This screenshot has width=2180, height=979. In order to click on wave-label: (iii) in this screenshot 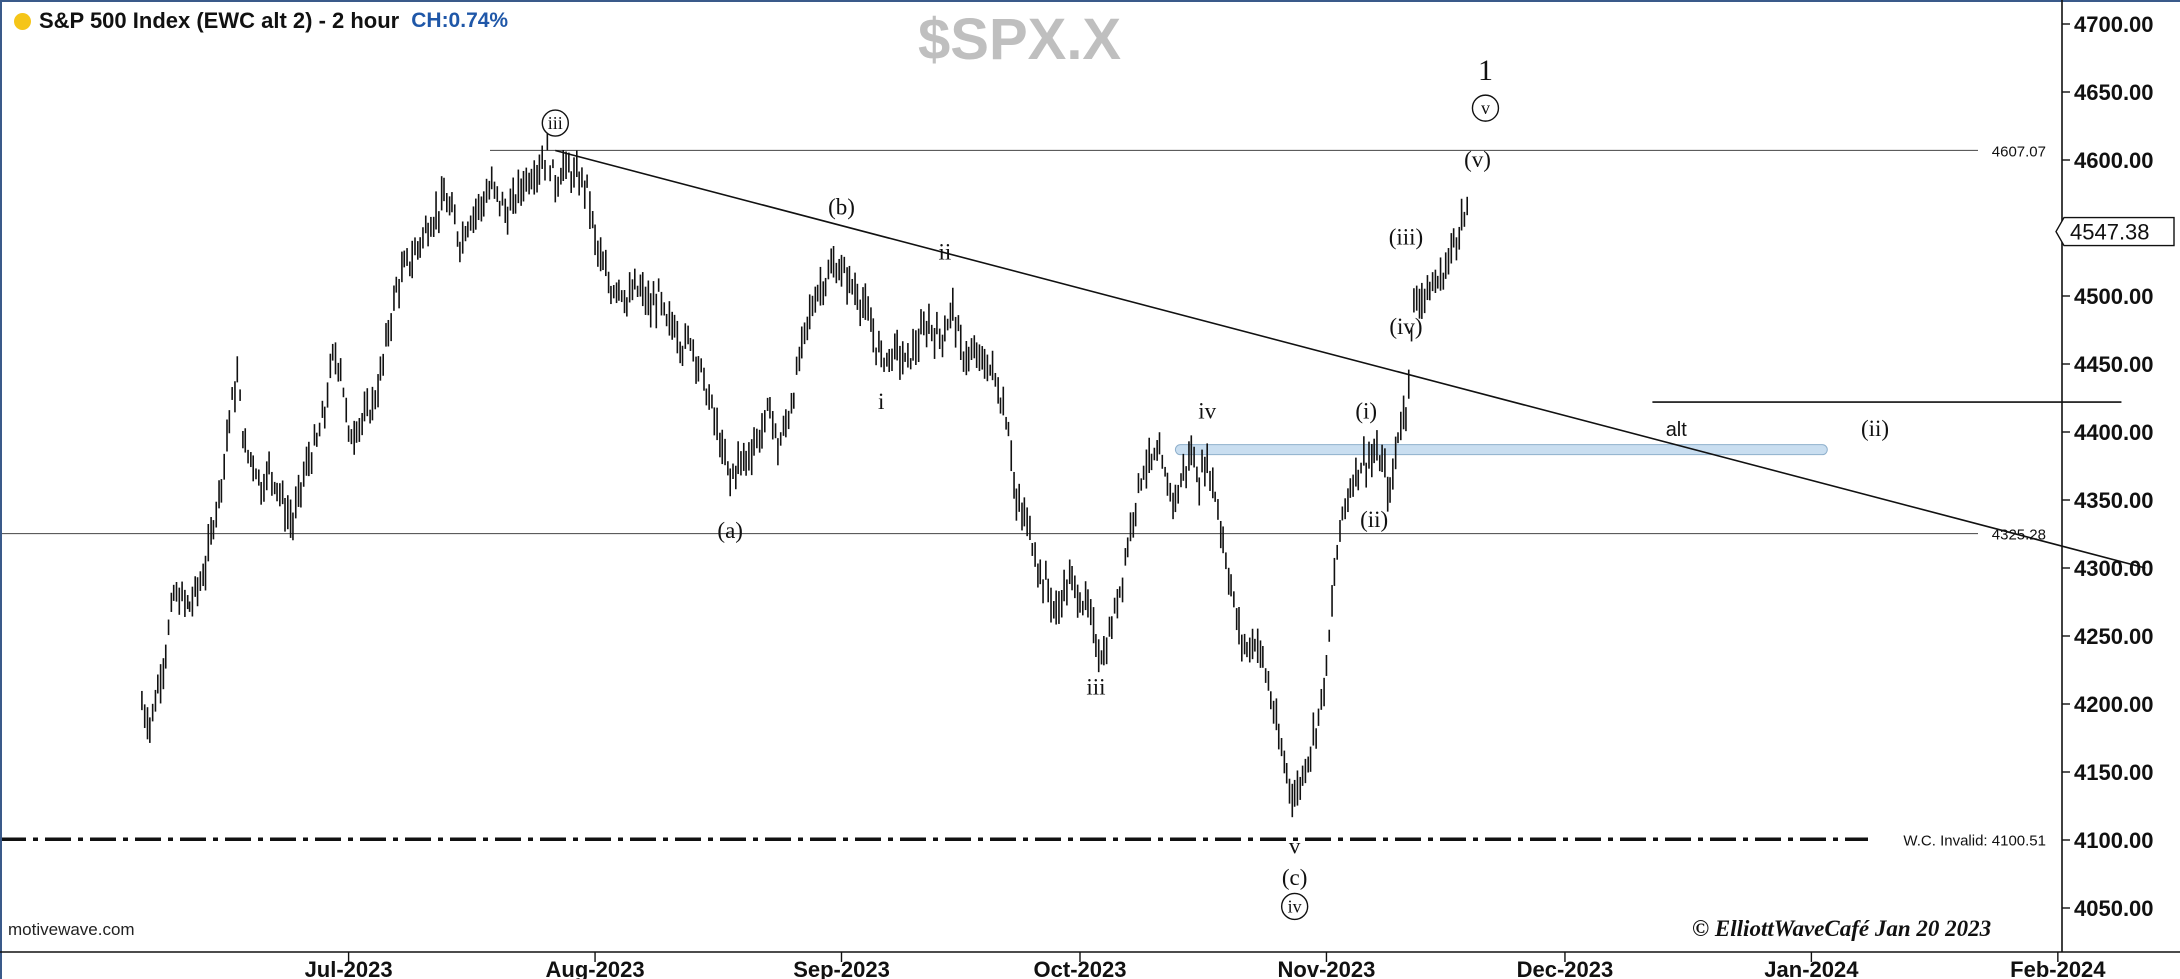, I will do `click(1406, 236)`.